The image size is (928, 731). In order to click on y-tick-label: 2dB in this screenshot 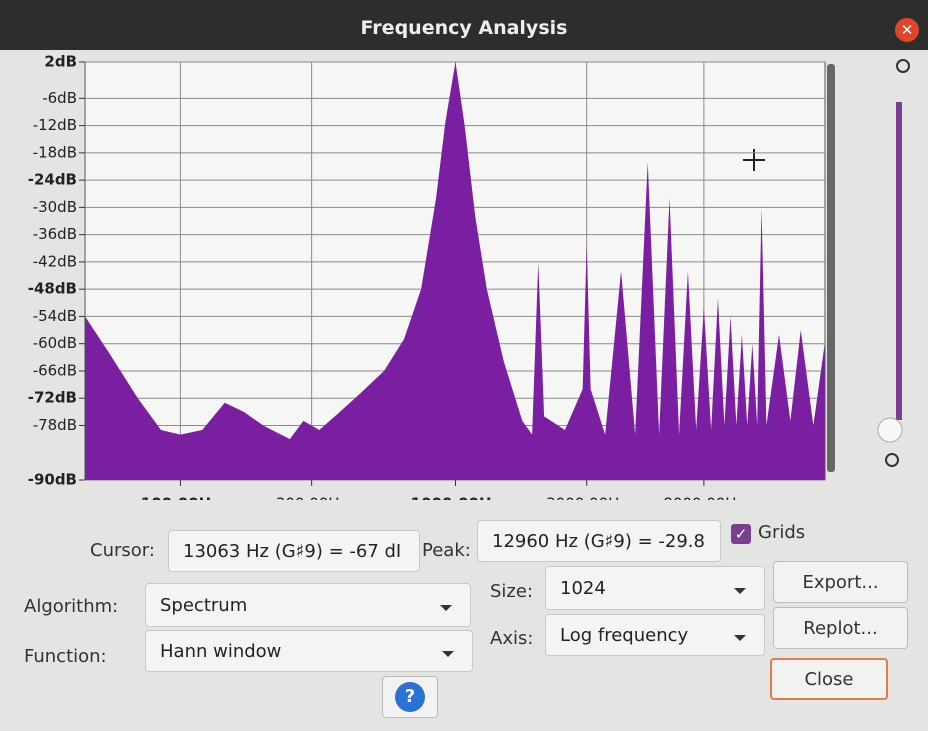, I will do `click(60, 62)`.